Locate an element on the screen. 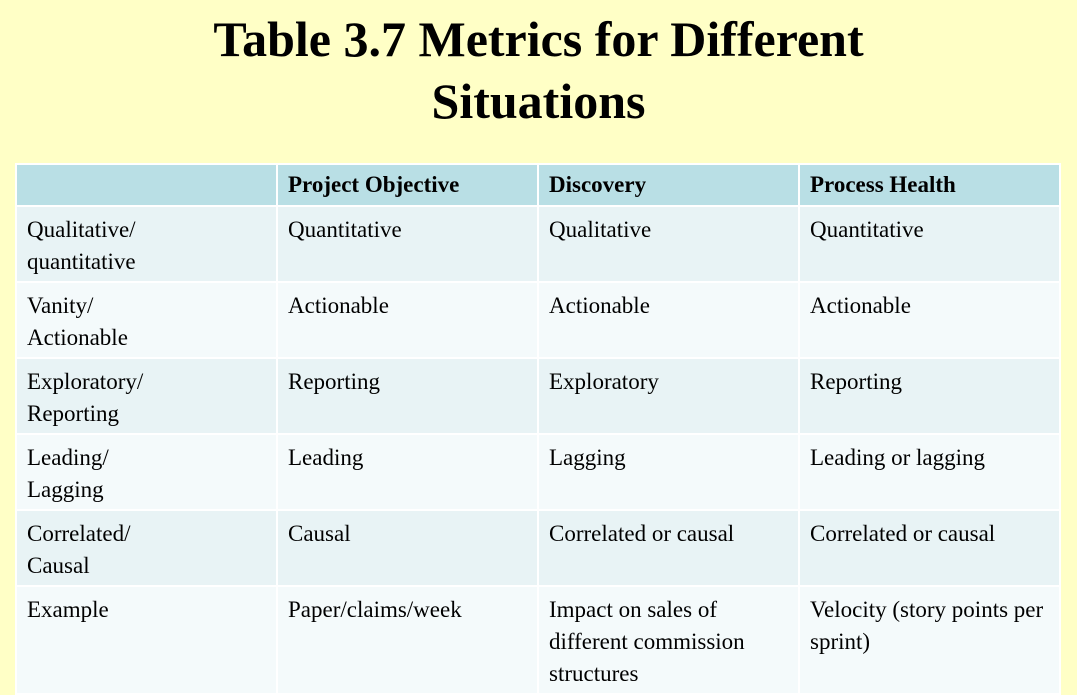 The image size is (1077, 695). table-cell: Exploratory is located at coordinates (668, 396).